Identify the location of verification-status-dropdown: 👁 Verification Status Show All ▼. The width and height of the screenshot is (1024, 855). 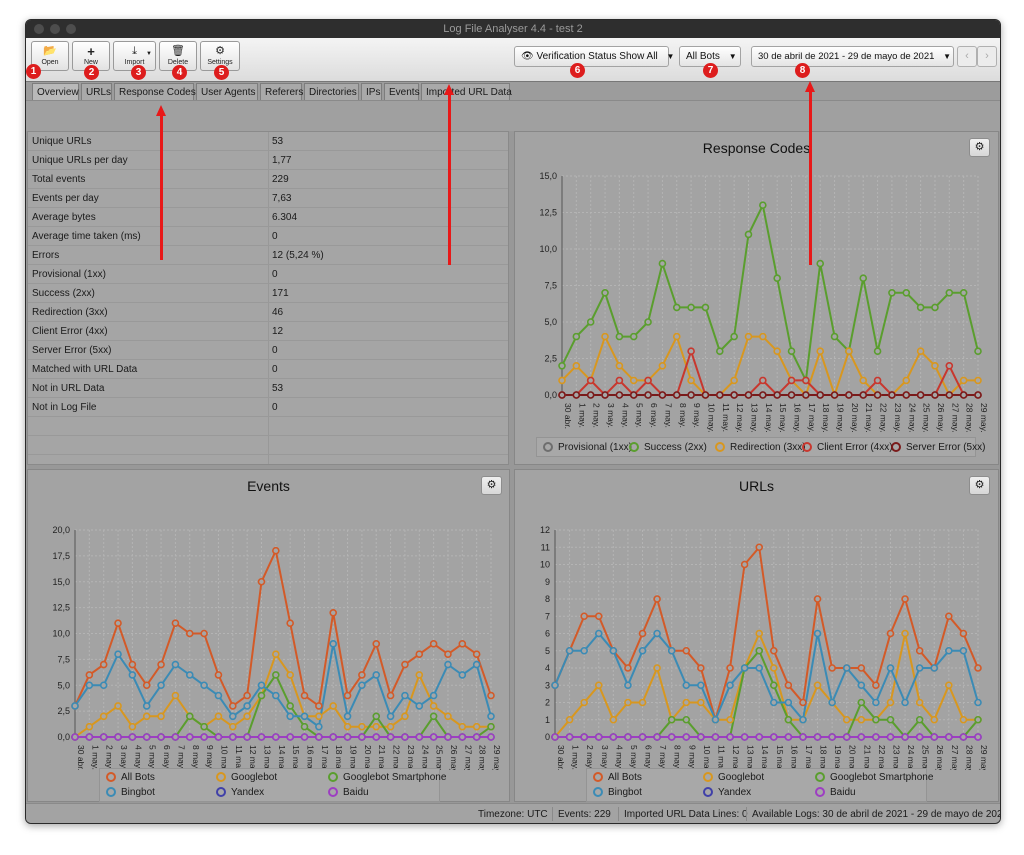
(594, 56).